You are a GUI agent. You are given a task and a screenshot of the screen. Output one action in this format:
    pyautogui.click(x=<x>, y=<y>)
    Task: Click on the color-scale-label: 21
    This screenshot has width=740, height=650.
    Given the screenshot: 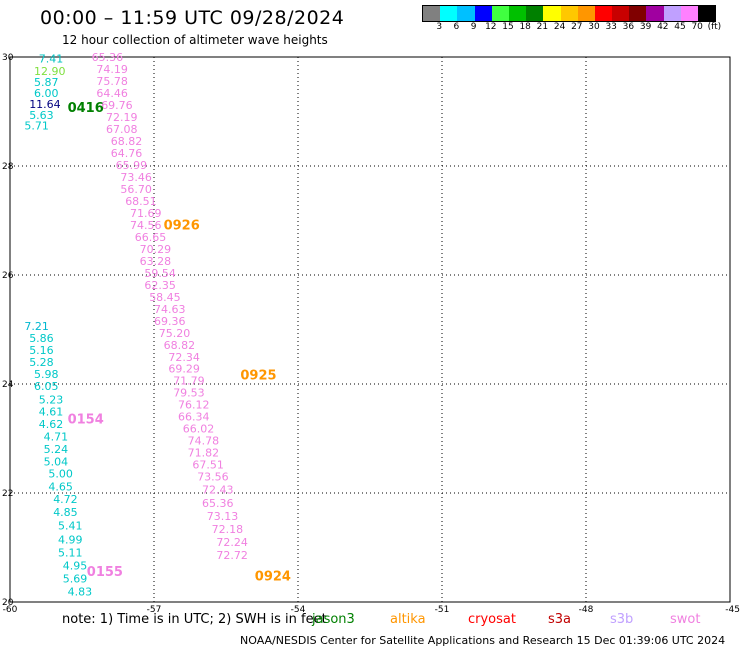 What is the action you would take?
    pyautogui.click(x=542, y=27)
    